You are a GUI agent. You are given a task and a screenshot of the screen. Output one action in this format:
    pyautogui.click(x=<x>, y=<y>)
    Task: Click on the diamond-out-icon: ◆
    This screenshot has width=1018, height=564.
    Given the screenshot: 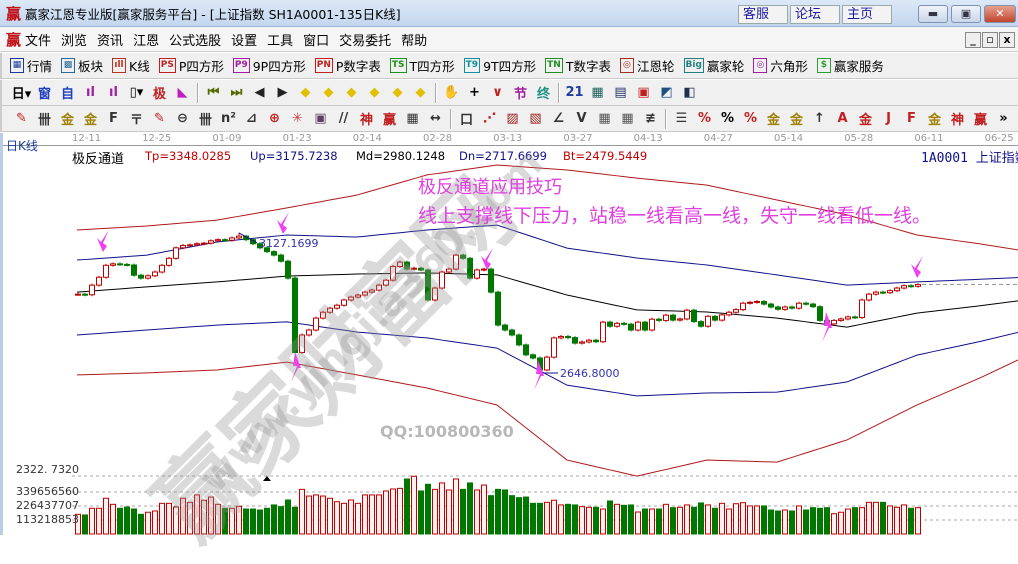 What is the action you would take?
    pyautogui.click(x=397, y=92)
    